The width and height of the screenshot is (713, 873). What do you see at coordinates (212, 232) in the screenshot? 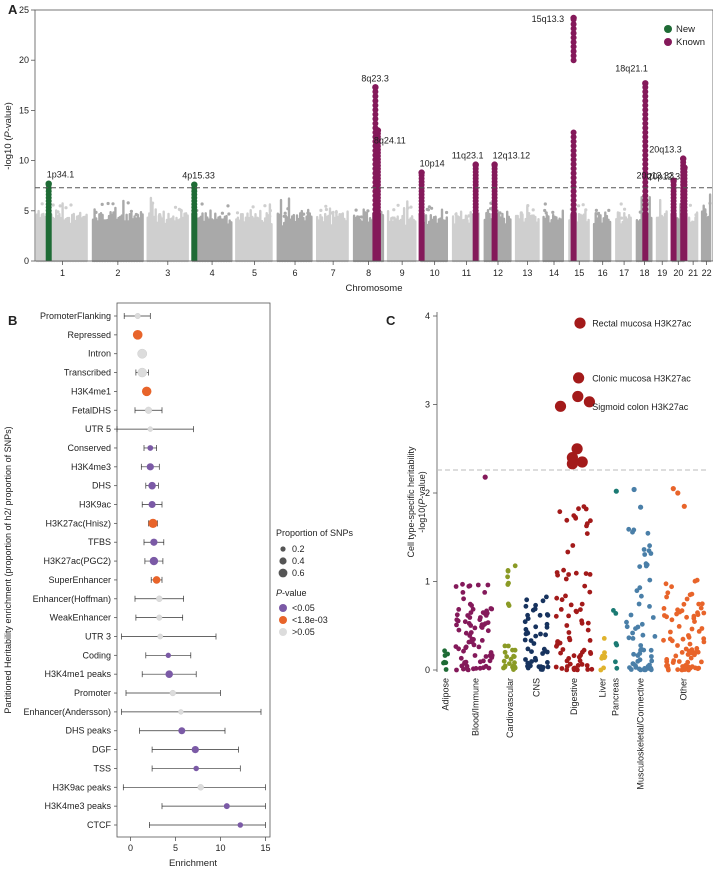
I see `chromosome-4-snps` at bounding box center [212, 232].